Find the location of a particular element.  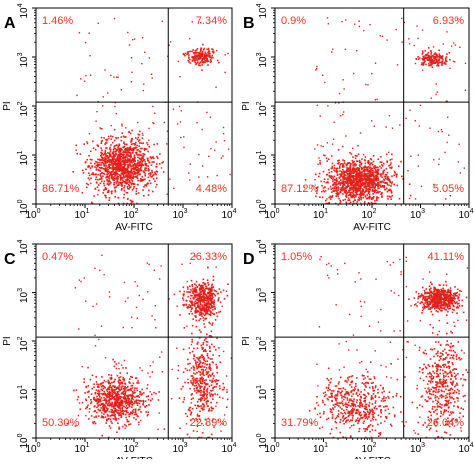

y-tick-label: 10⁴ is located at coordinates (262, 10).